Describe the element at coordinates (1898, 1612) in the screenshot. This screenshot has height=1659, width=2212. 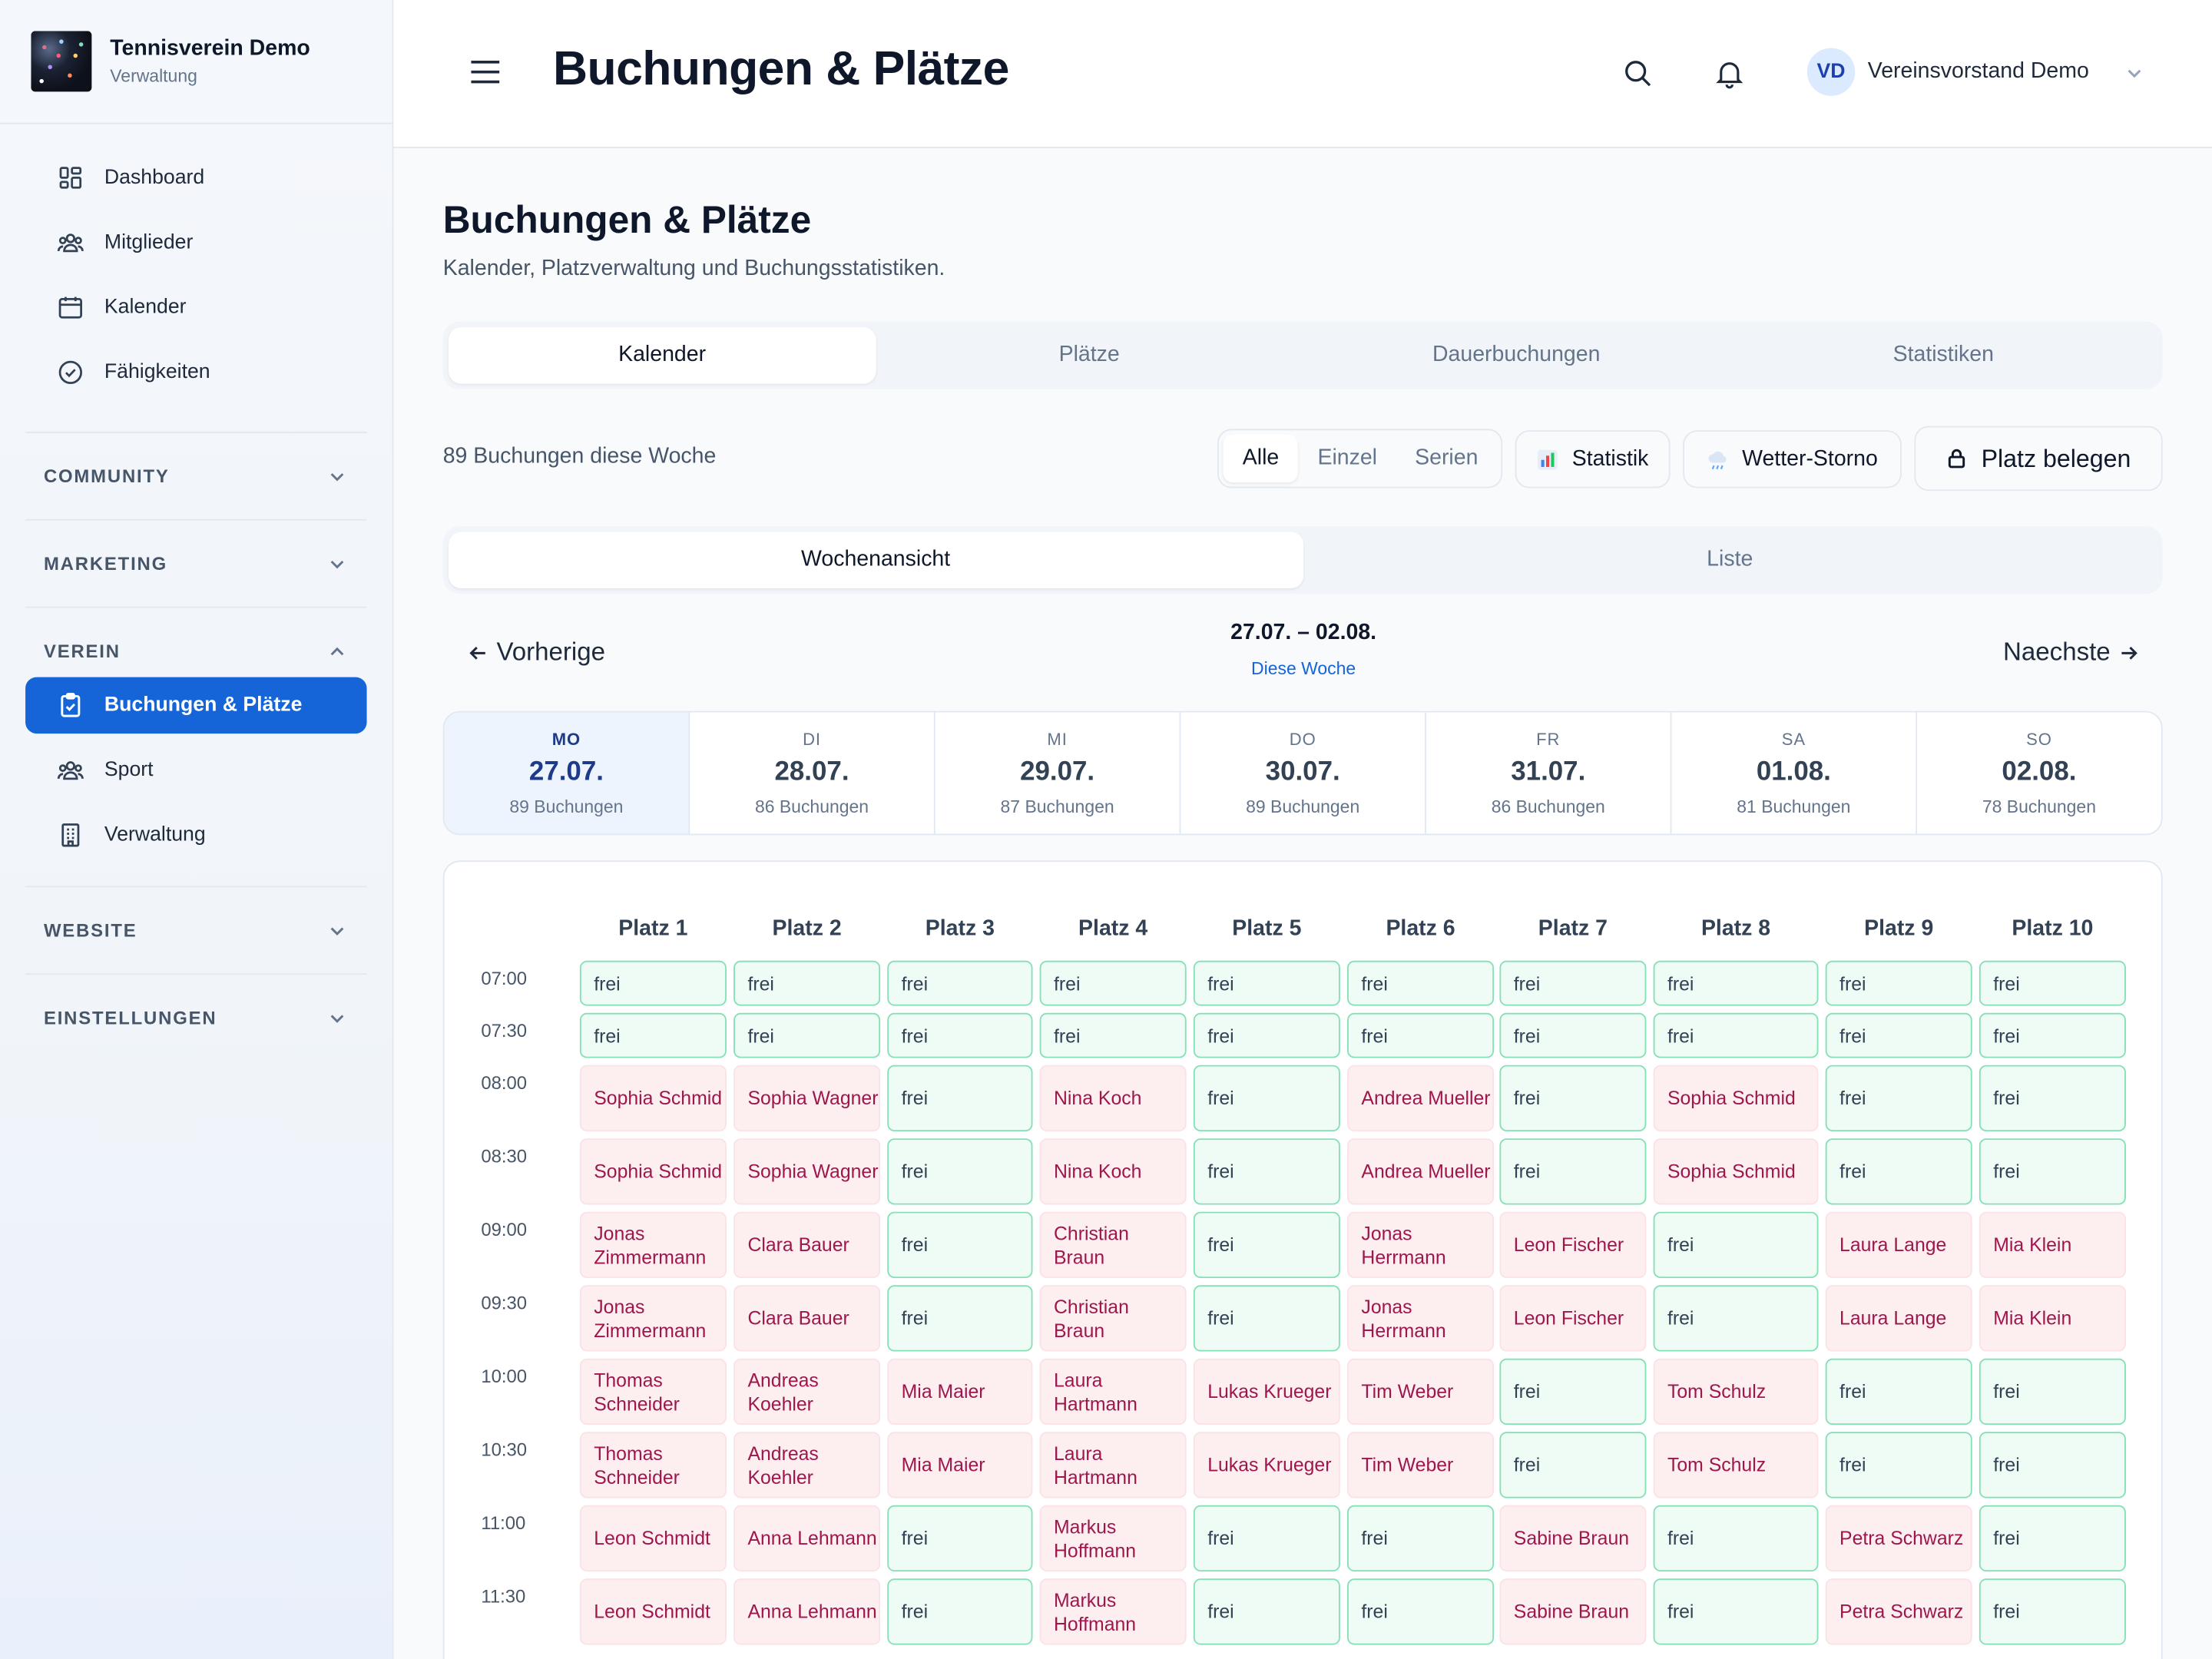
I see `slot-booking: Petra Schwarz` at that location.